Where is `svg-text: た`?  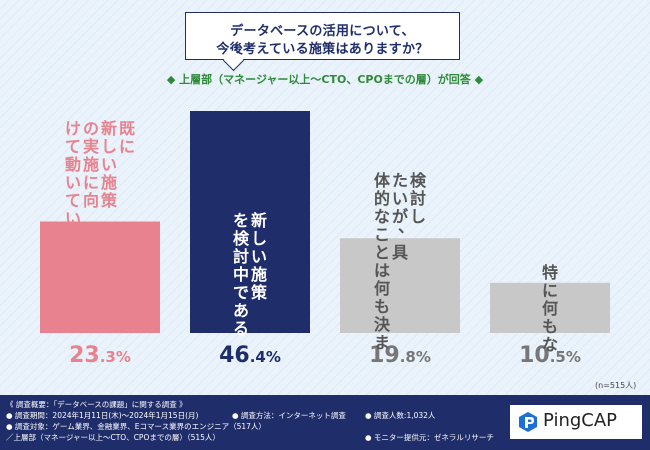 svg-text: た is located at coordinates (400, 180).